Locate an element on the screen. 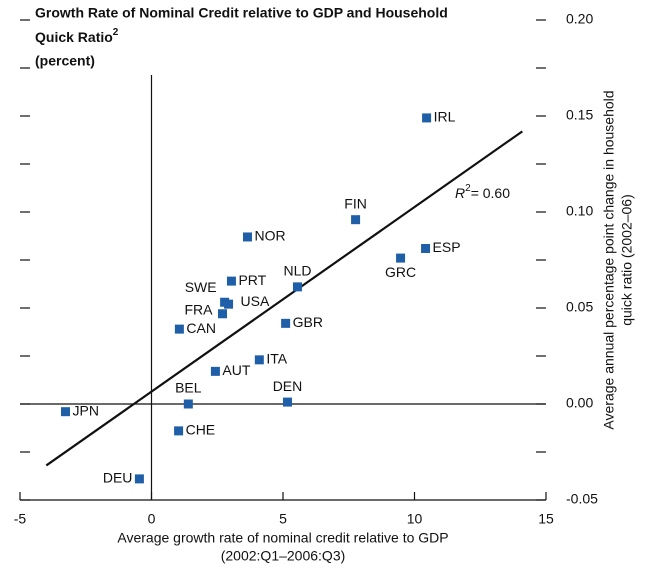  annotation-sup: 2 is located at coordinates (468, 188).